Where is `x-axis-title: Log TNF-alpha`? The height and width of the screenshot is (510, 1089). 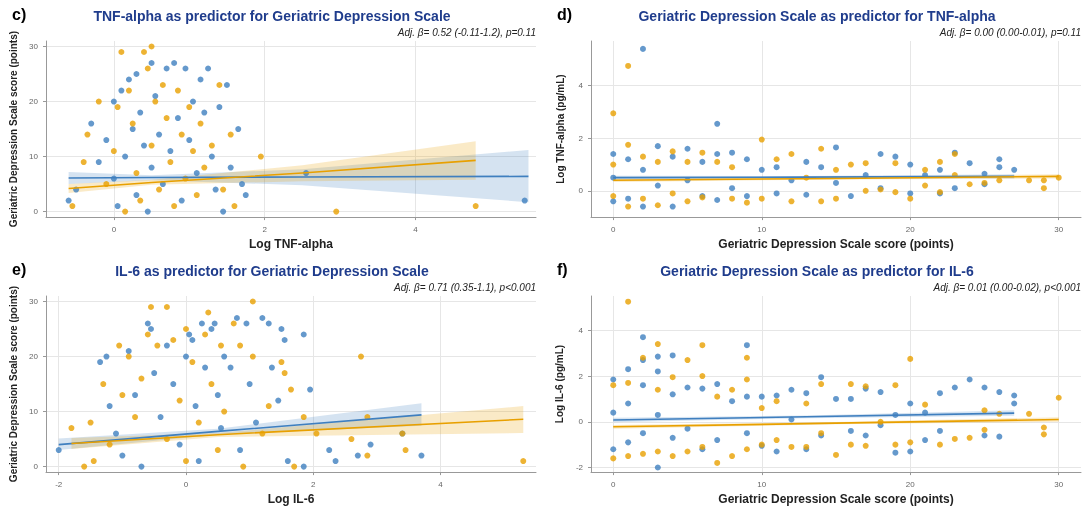 x-axis-title: Log TNF-alpha is located at coordinates (291, 244).